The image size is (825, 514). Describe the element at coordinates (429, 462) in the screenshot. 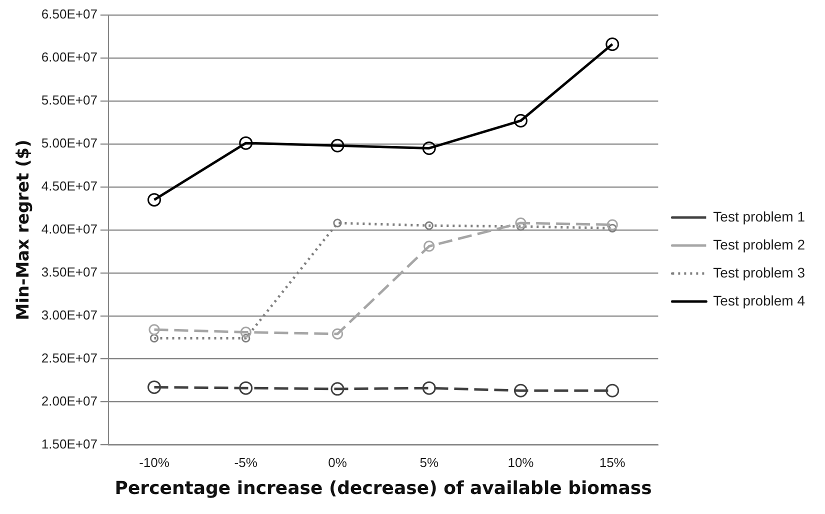

I see `x-tick-label: 5%` at that location.